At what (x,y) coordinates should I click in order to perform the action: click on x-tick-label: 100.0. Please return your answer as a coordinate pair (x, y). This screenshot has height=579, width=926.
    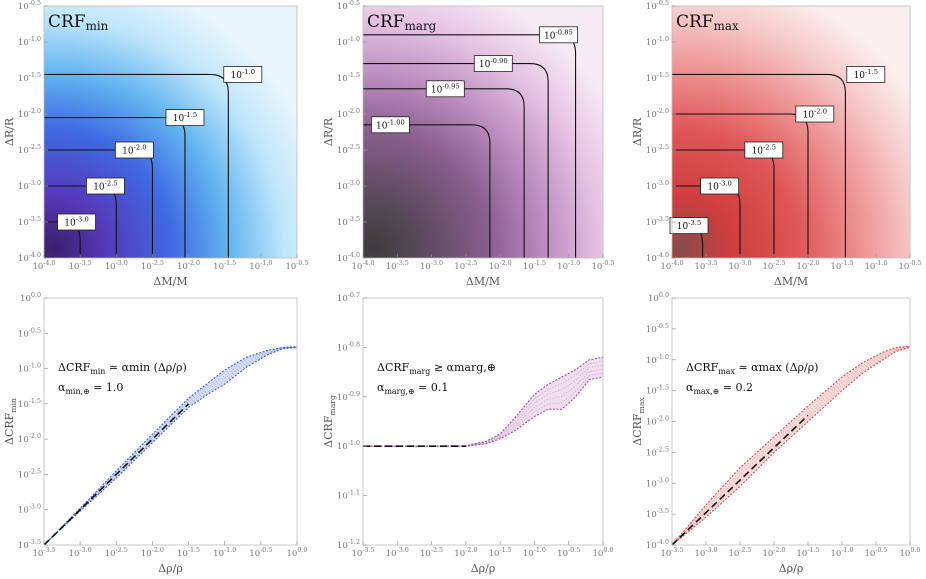
    Looking at the image, I should click on (603, 552).